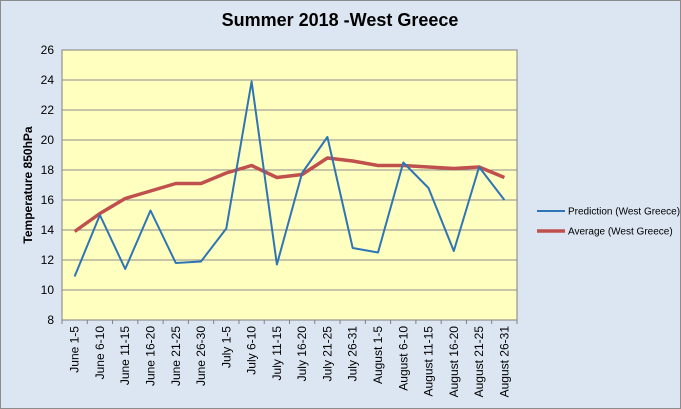 The image size is (681, 409). Describe the element at coordinates (48, 80) in the screenshot. I see `y-tick-label: 24` at that location.